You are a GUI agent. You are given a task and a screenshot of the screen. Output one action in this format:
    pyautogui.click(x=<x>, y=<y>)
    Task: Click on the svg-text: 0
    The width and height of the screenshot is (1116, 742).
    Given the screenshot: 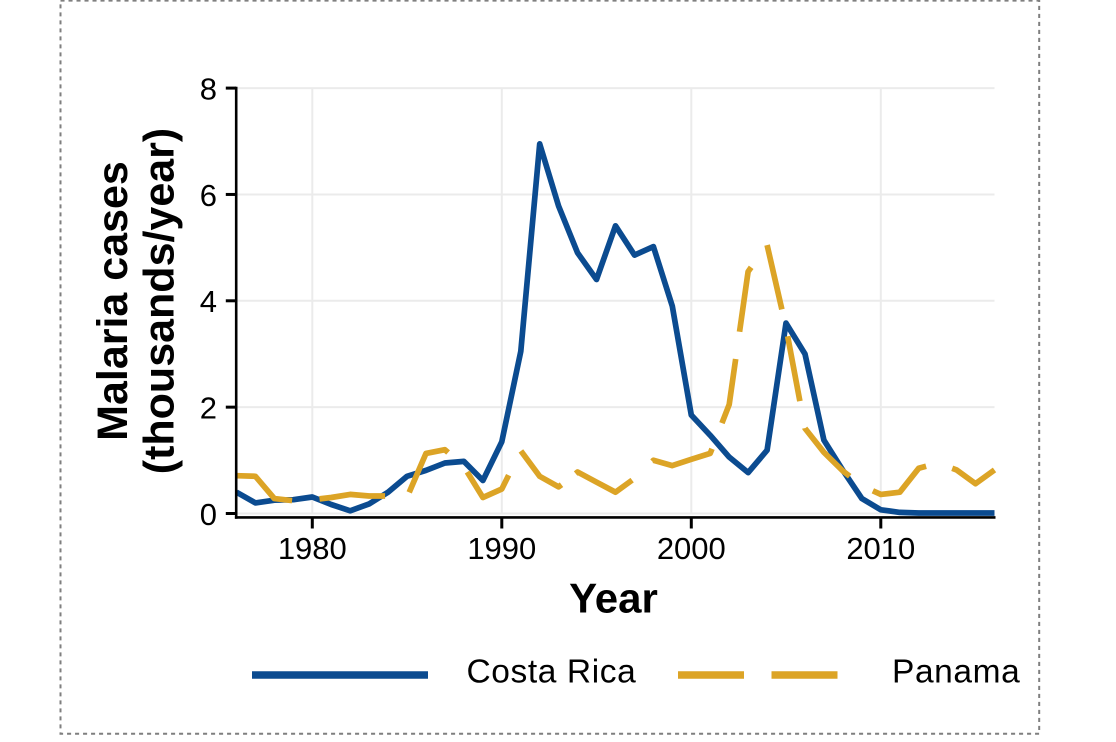 What is the action you would take?
    pyautogui.click(x=208, y=514)
    